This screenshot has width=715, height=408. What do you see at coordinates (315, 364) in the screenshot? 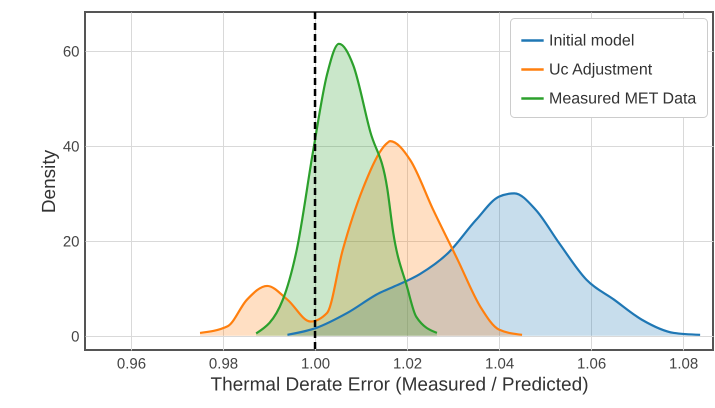
I see `x-tick-label: 1.00` at bounding box center [315, 364].